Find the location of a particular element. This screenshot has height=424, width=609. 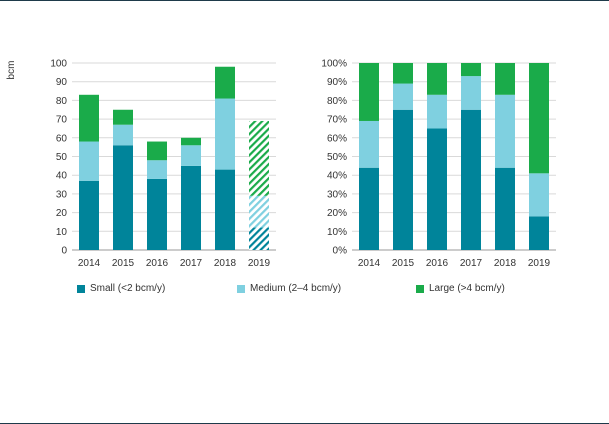

y-tick-label: 0 is located at coordinates (64, 251).